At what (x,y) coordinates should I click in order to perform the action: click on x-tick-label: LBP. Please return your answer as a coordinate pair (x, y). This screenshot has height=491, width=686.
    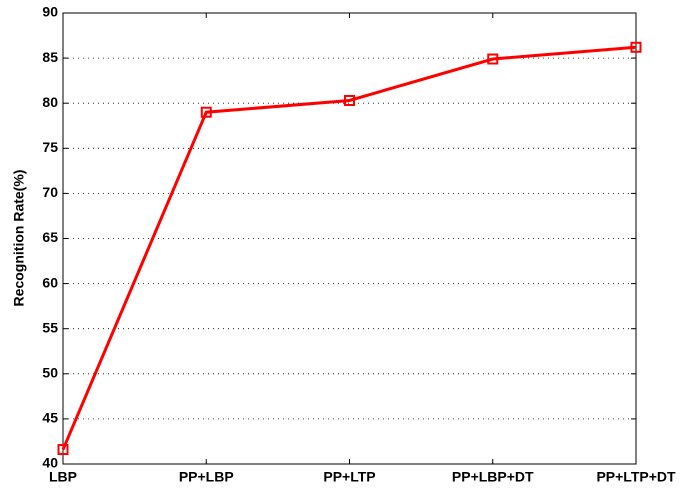
    Looking at the image, I should click on (63, 477).